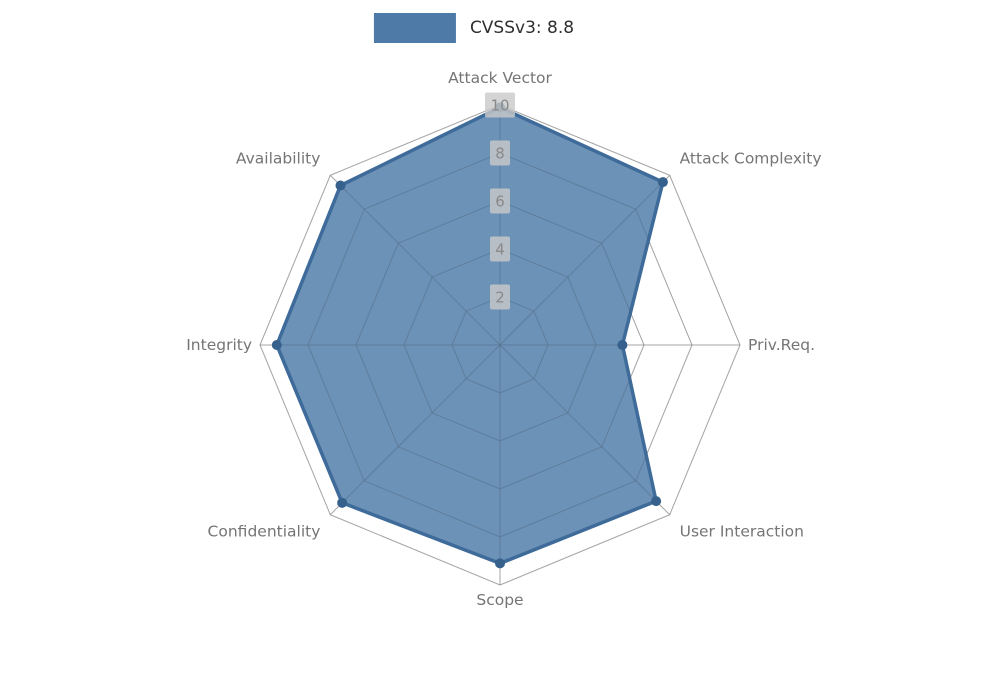  I want to click on axis-label: Availability, so click(278, 158).